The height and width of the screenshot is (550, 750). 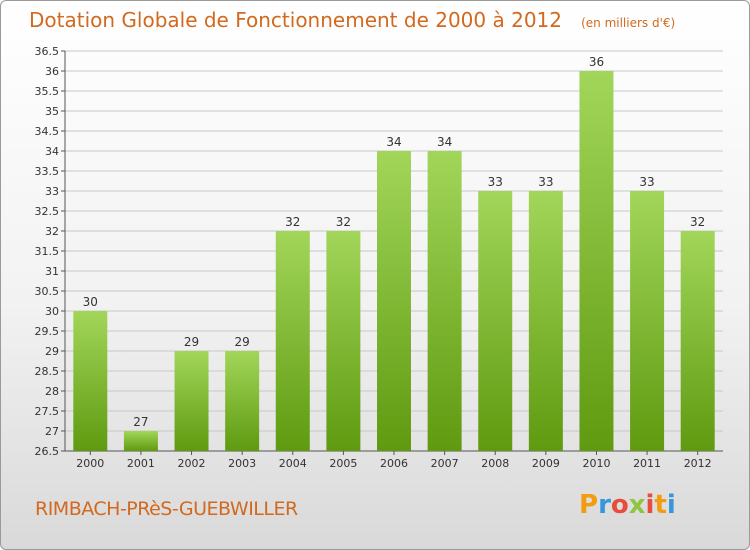 I want to click on brand-letter: x, so click(x=637, y=505).